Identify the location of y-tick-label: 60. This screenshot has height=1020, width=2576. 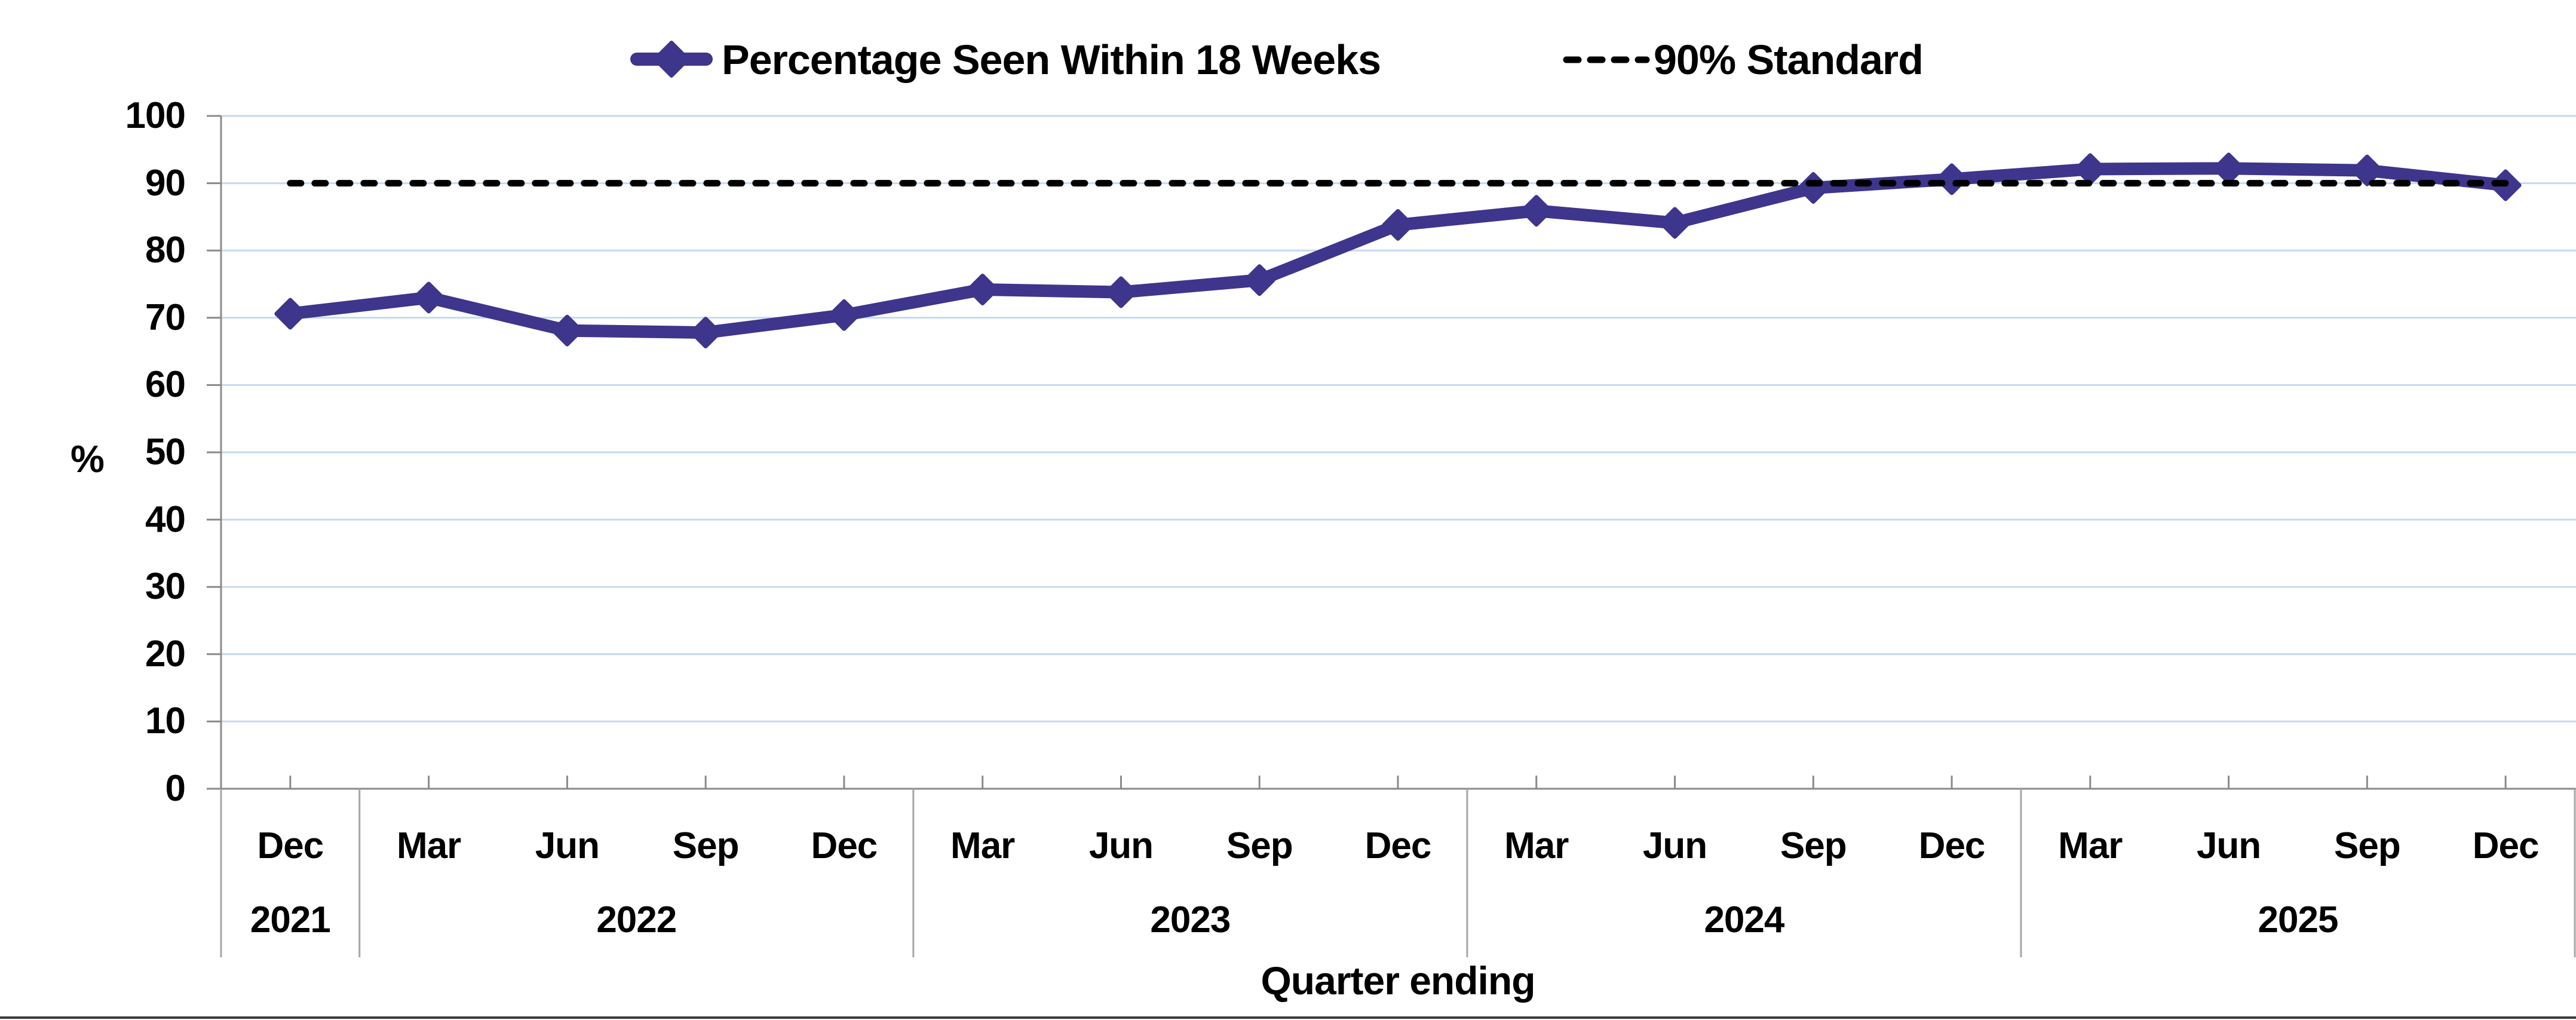
(165, 385).